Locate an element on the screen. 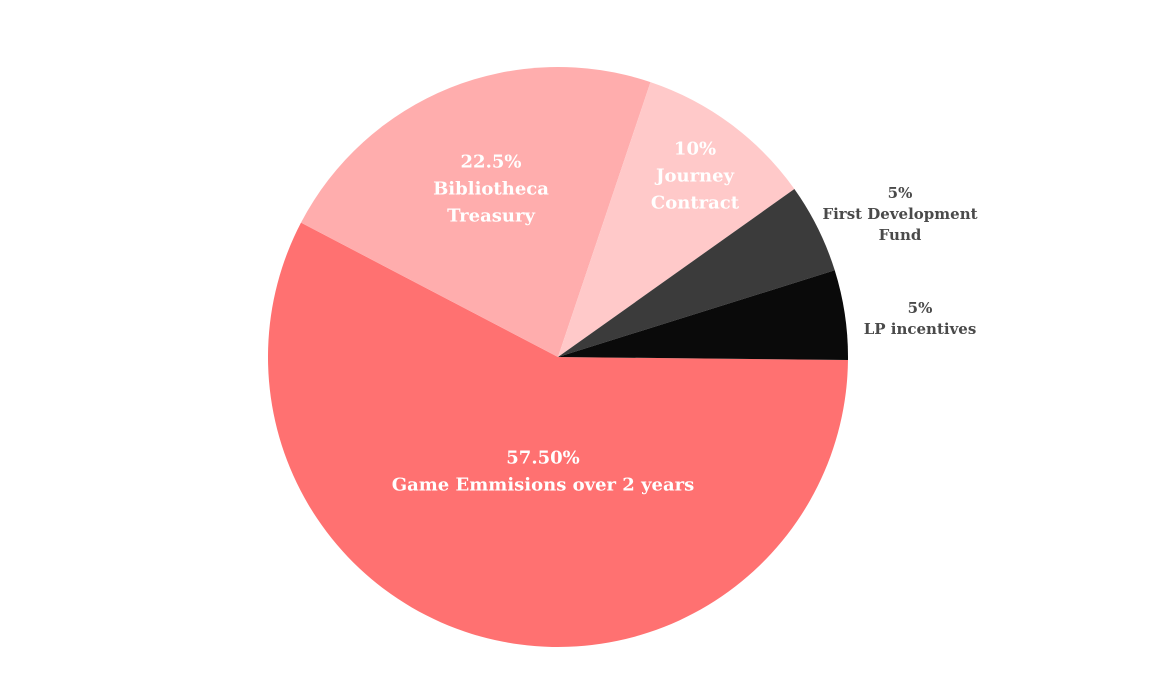  slice-name-line: Treasury is located at coordinates (491, 216).